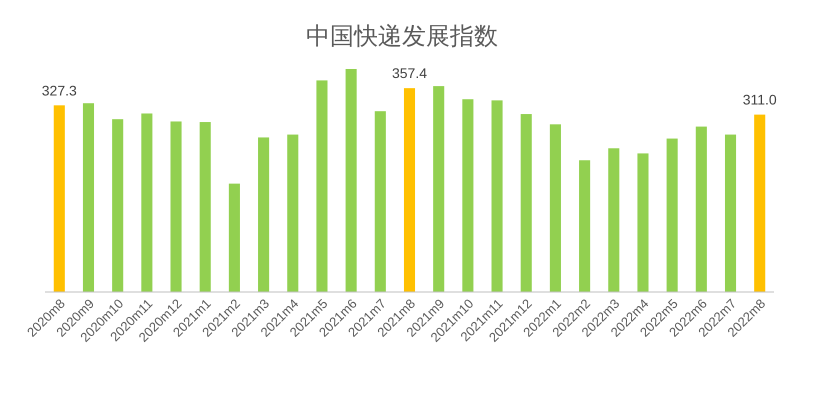  What do you see at coordinates (402, 36) in the screenshot?
I see `chart-title: 中国快递发展指数` at bounding box center [402, 36].